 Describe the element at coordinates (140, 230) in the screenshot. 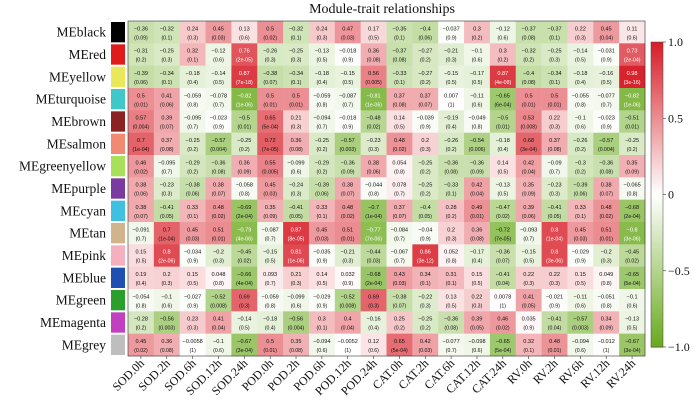

I see `cell-correlation-label: −0.091` at that location.